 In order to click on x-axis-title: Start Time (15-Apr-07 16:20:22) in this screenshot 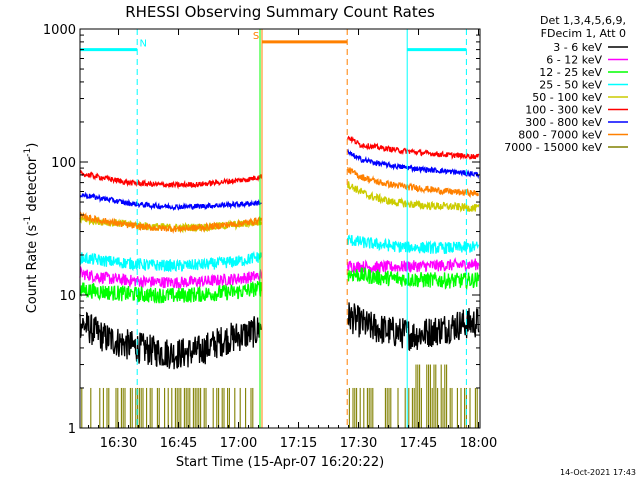, I will do `click(280, 462)`.